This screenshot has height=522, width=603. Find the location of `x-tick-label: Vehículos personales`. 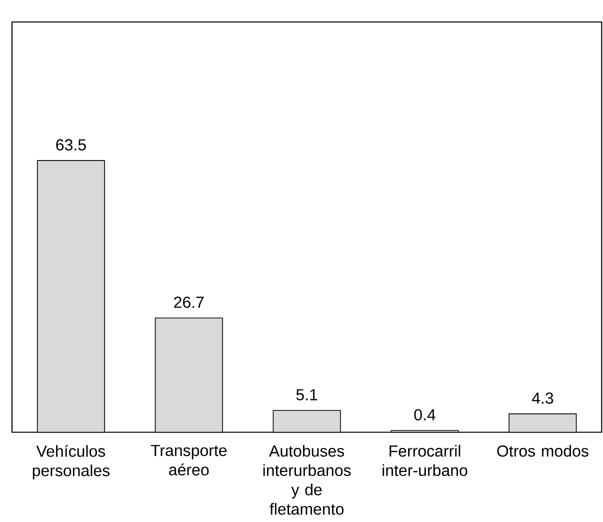

x-tick-label: Vehículos personales is located at coordinates (71, 462).